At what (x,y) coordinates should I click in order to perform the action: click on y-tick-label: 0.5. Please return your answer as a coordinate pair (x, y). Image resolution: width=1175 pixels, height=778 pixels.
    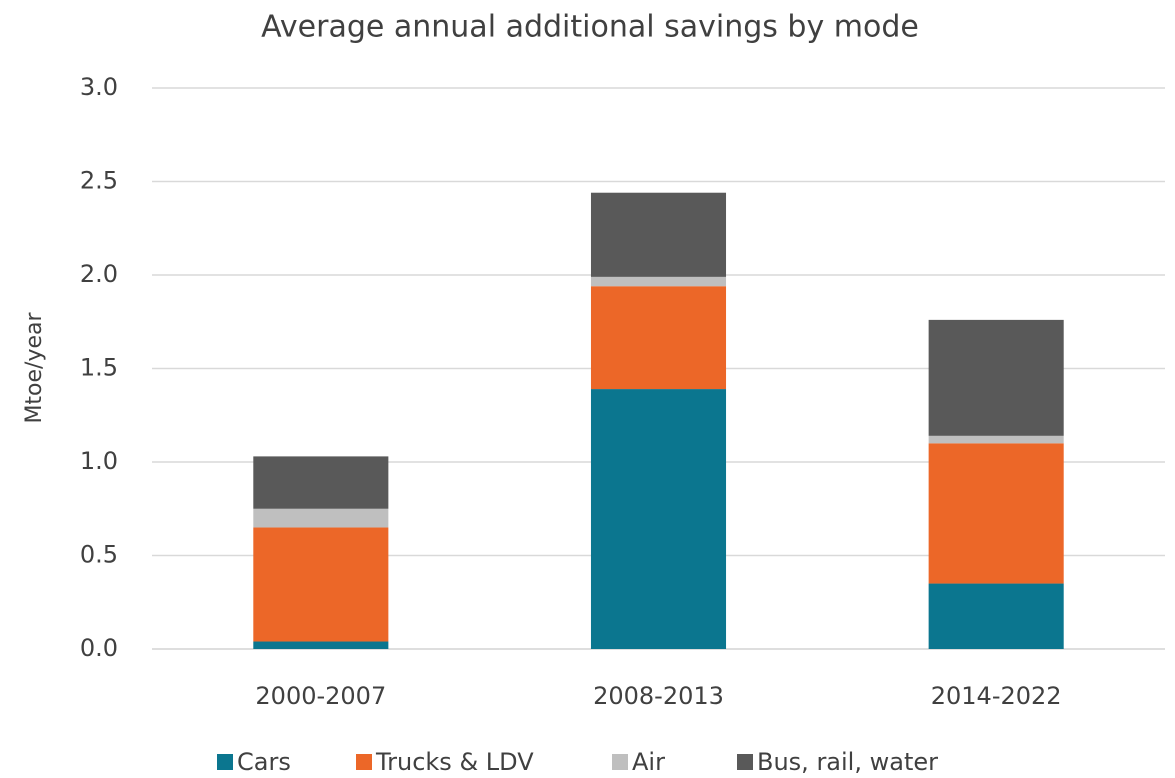
    Looking at the image, I should click on (99, 555).